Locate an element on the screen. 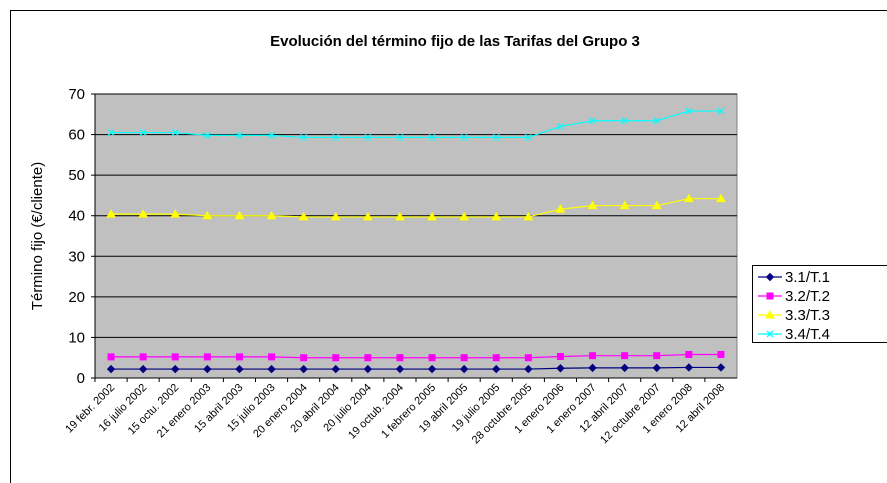 This screenshot has width=887, height=483. y-tick-label: 30 is located at coordinates (76, 256).